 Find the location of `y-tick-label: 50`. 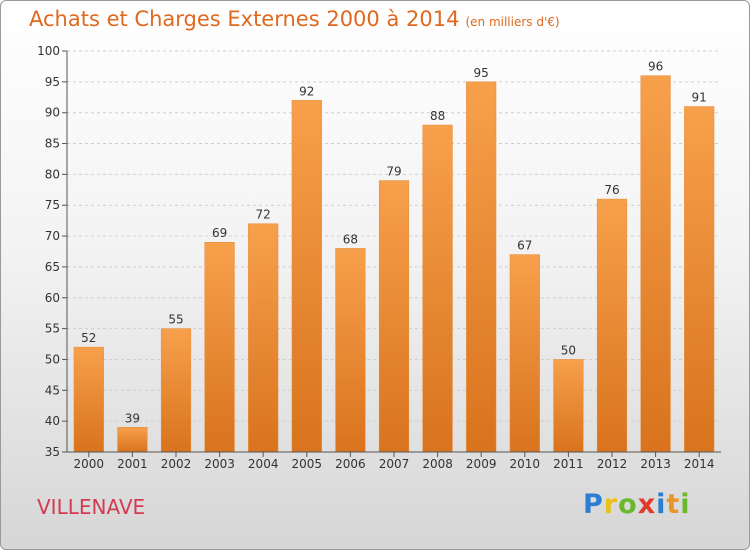

y-tick-label: 50 is located at coordinates (52, 359).